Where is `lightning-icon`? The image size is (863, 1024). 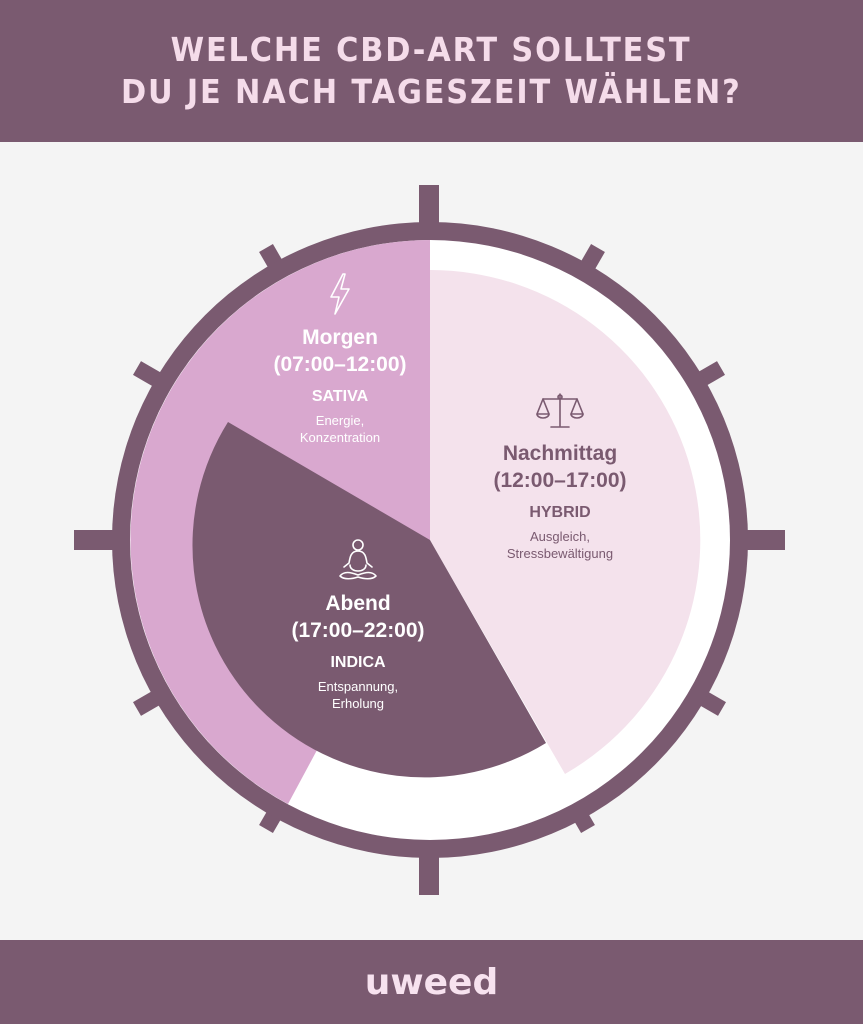
lightning-icon is located at coordinates (340, 294).